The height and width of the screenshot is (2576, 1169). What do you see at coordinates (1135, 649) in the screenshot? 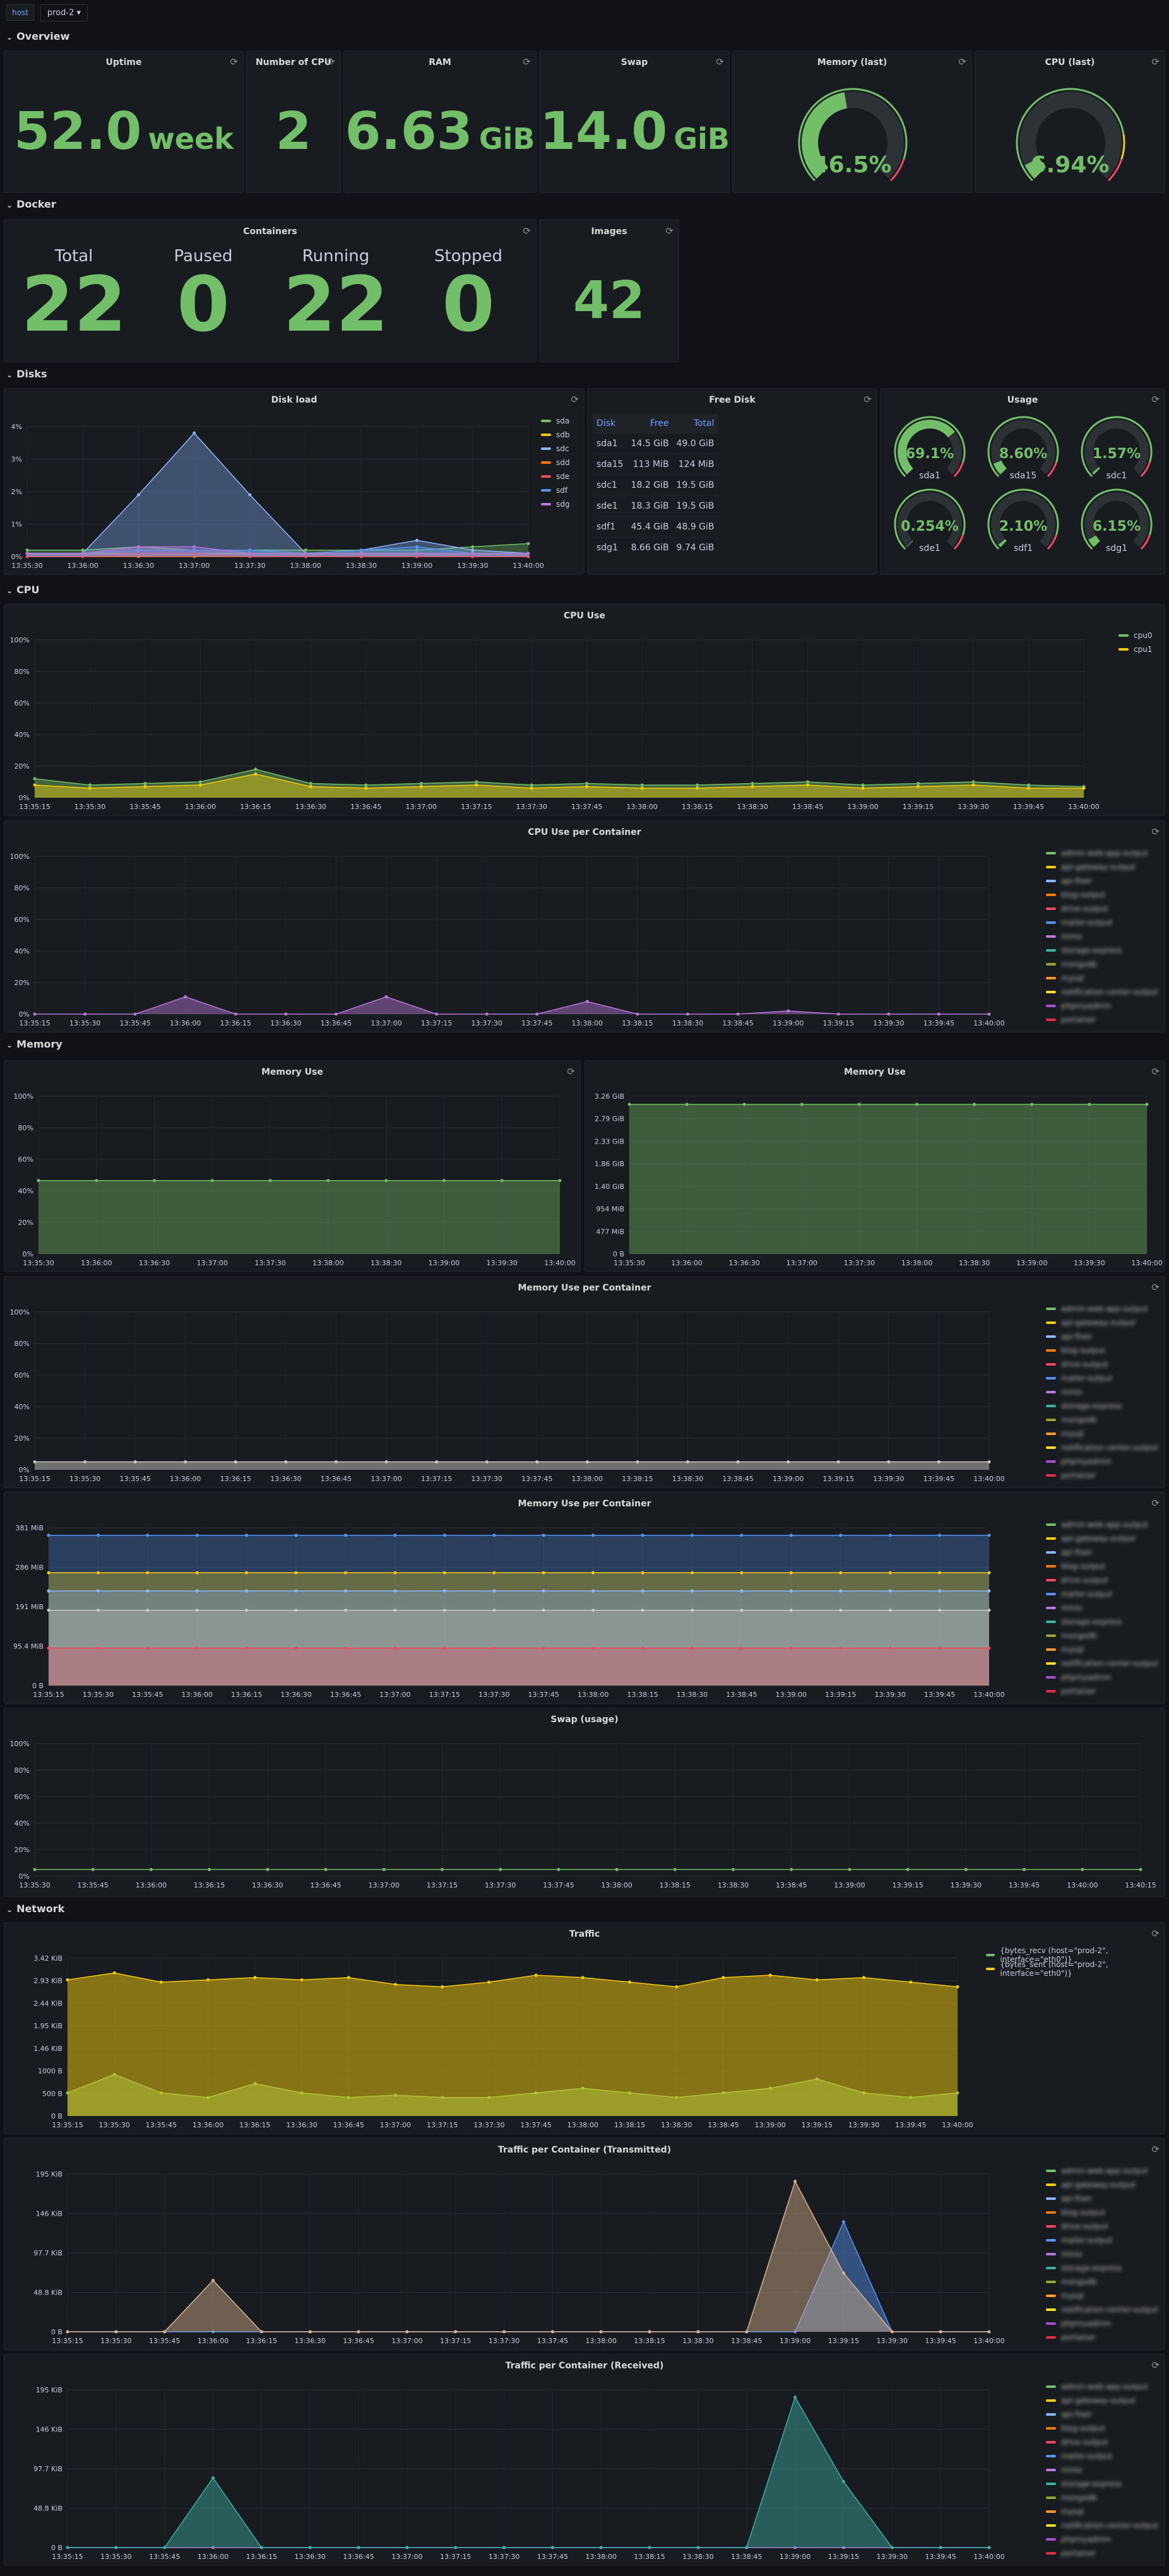
I see `legend-item: cpu1` at bounding box center [1135, 649].